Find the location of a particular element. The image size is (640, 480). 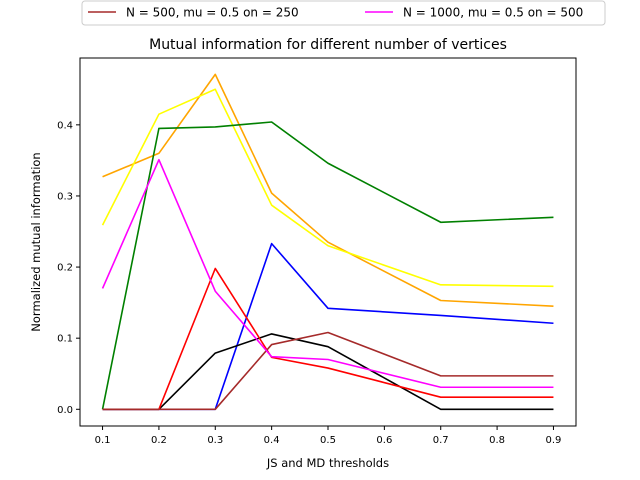

legend-frame is located at coordinates (343, 13).